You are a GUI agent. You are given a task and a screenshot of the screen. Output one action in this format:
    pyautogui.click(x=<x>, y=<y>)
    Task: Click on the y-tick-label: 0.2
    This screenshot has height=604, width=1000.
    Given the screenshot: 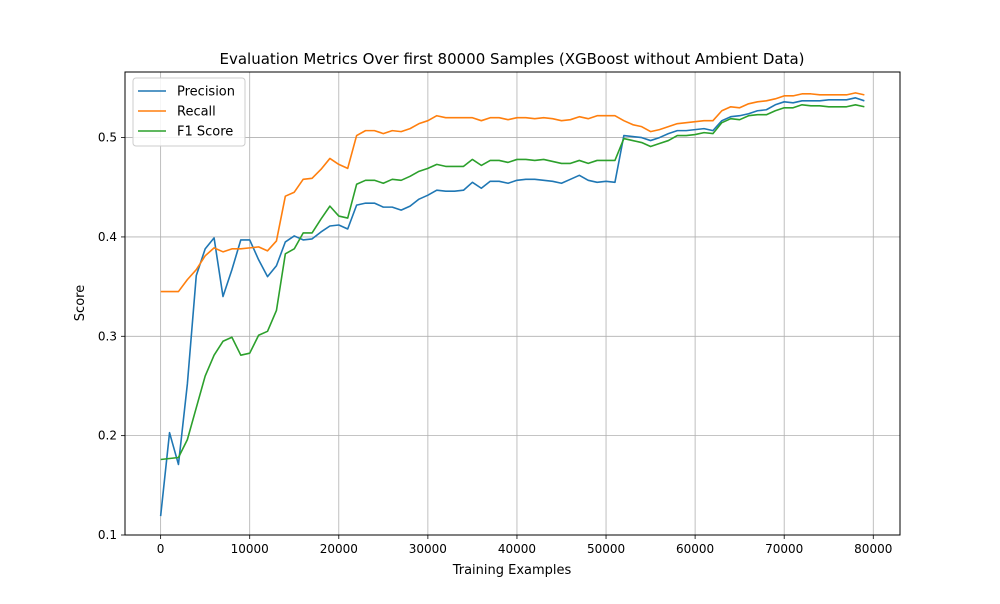 What is the action you would take?
    pyautogui.click(x=107, y=436)
    